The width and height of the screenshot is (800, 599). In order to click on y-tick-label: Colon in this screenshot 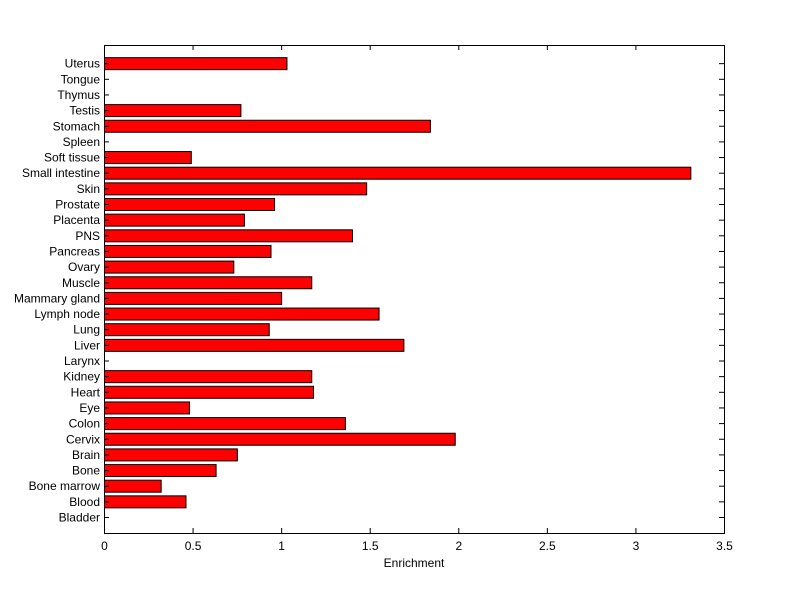, I will do `click(84, 424)`.